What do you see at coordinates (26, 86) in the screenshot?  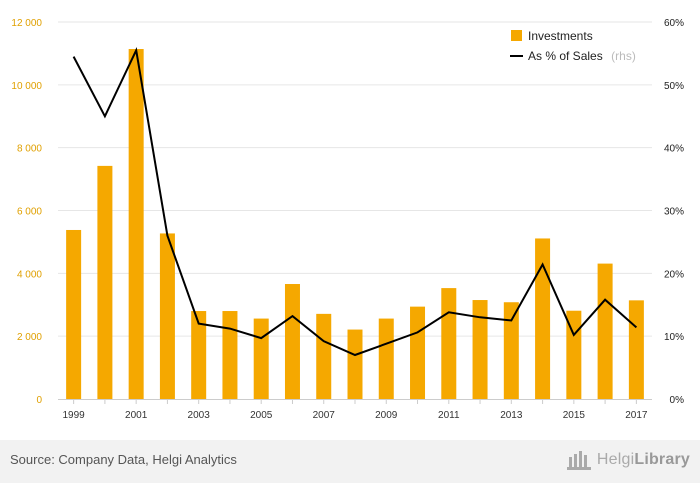 I see `left-tick-label: 10 000` at bounding box center [26, 86].